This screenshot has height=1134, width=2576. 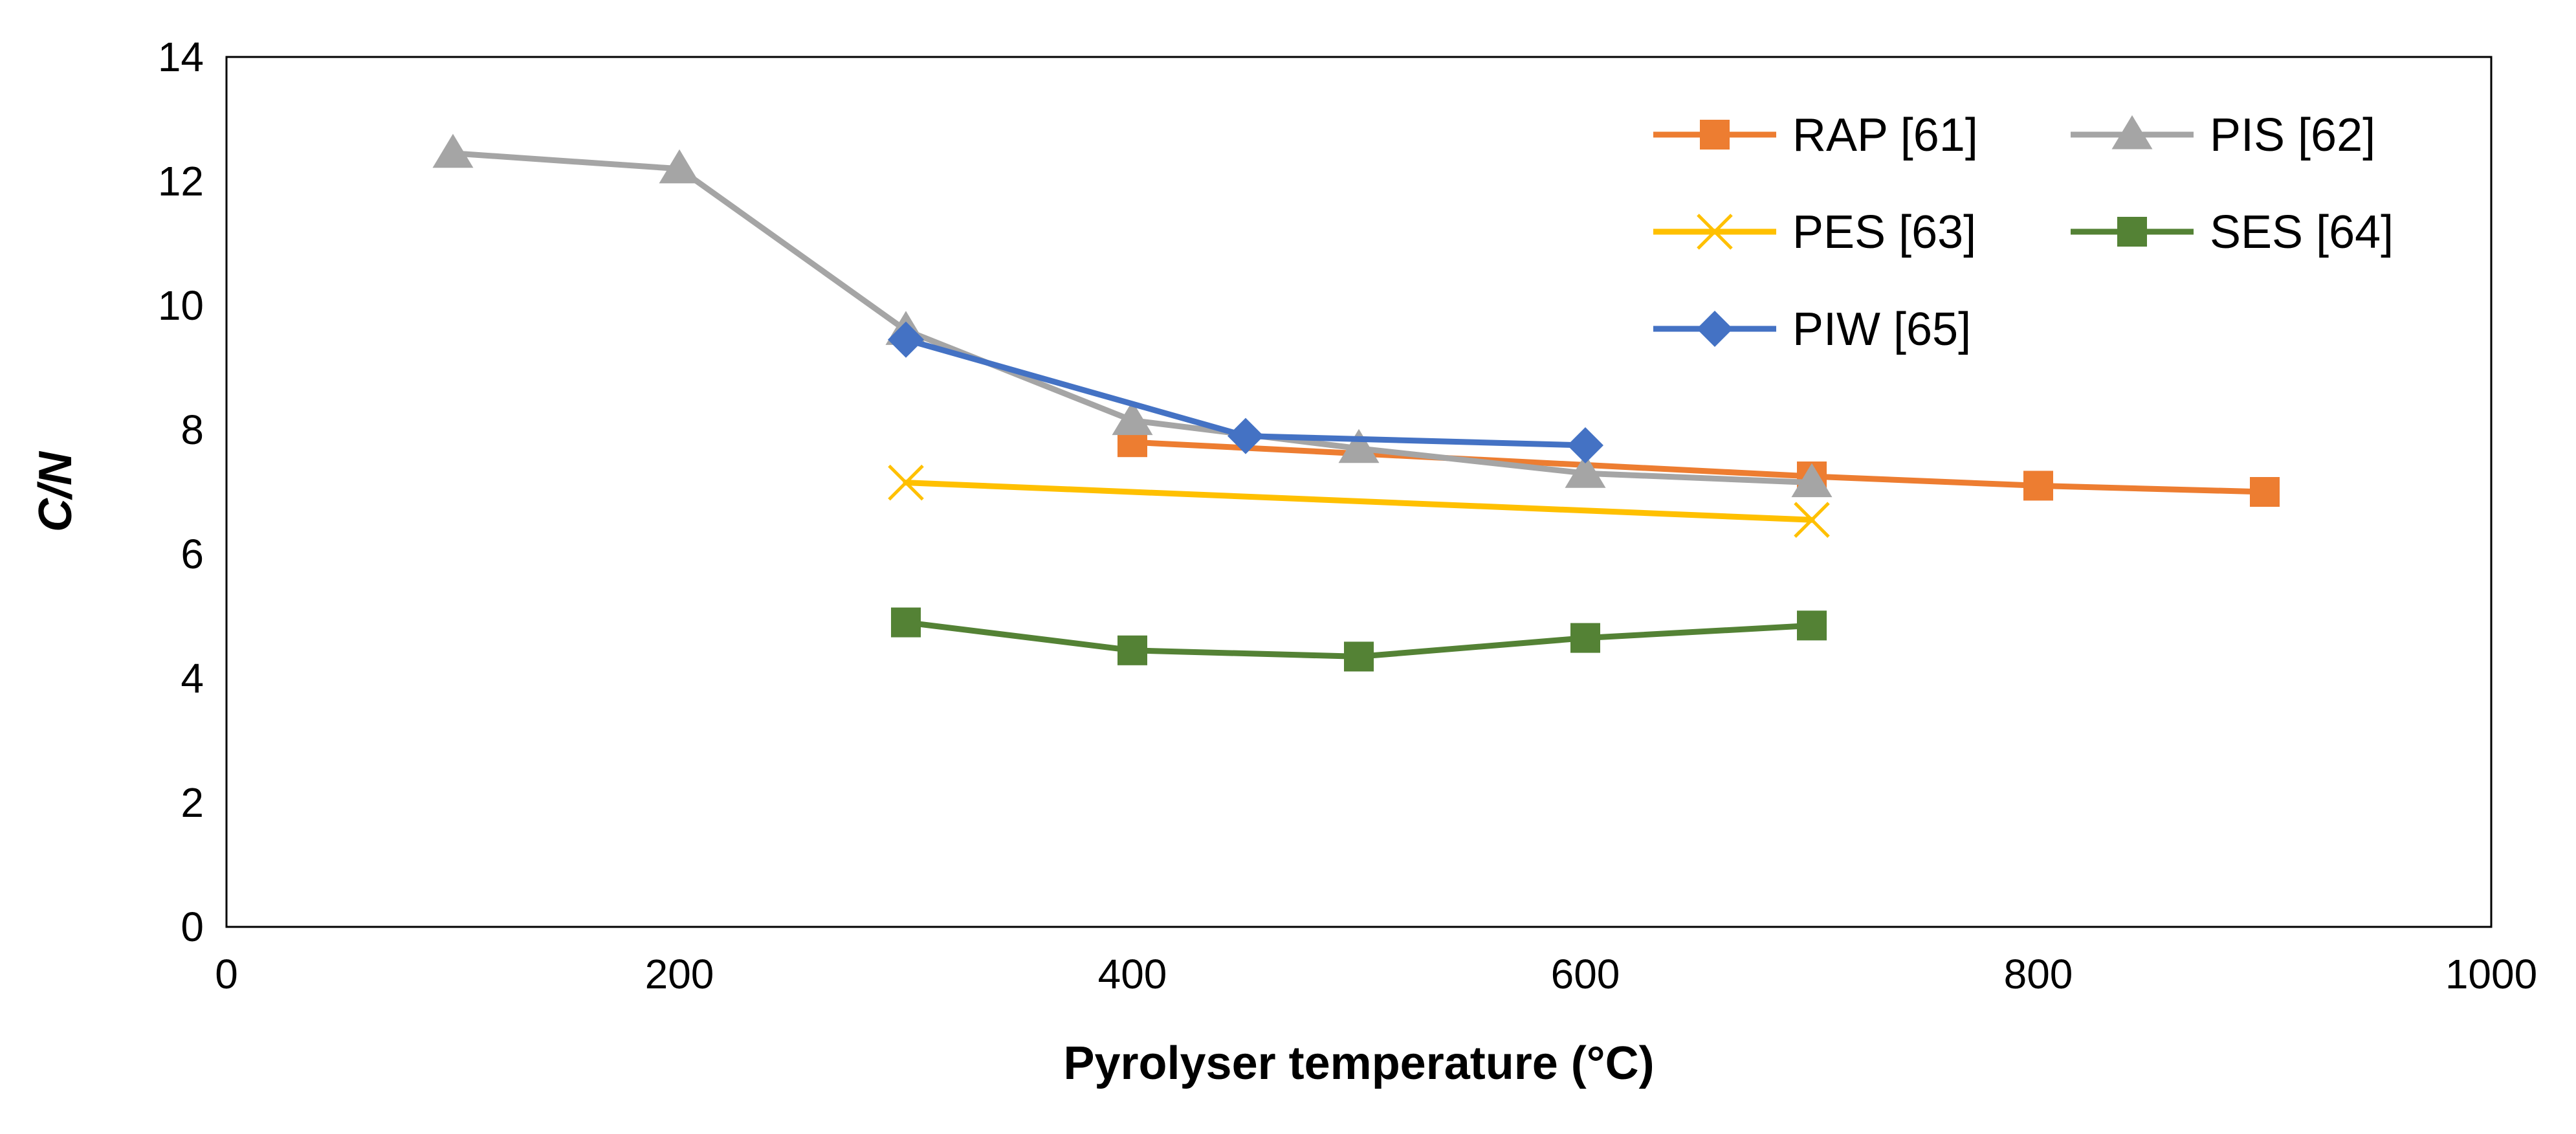 I want to click on legend-entry-pes-63: PES [63], so click(x=1815, y=232).